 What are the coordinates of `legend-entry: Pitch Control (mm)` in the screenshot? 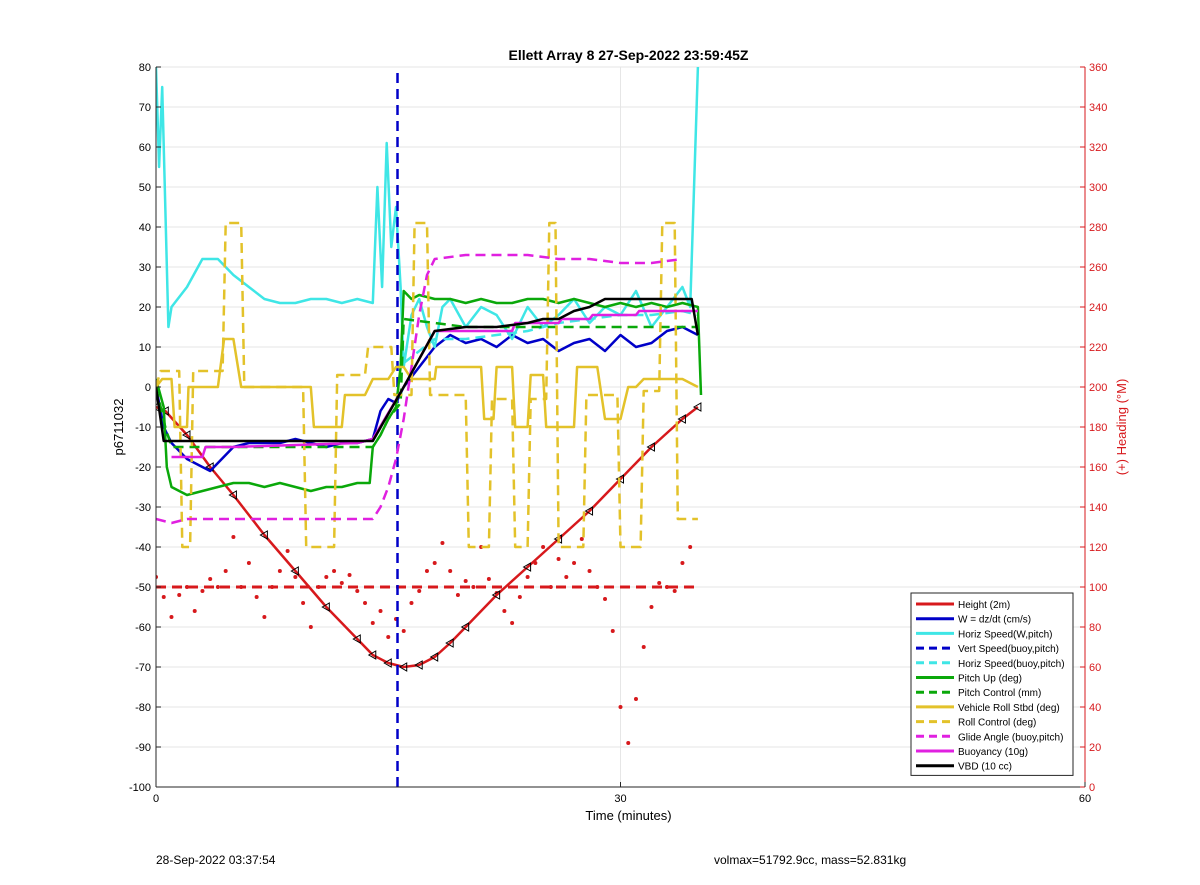 It's located at (999, 693).